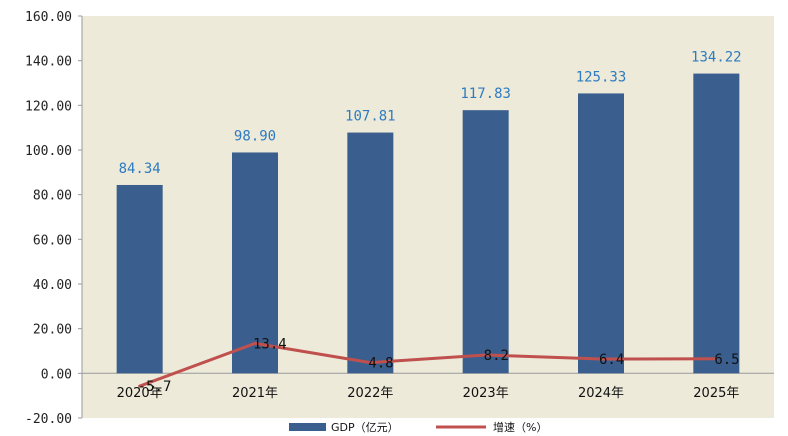 This screenshot has width=788, height=436. What do you see at coordinates (307, 427) in the screenshot?
I see `legend-swatch-bar` at bounding box center [307, 427].